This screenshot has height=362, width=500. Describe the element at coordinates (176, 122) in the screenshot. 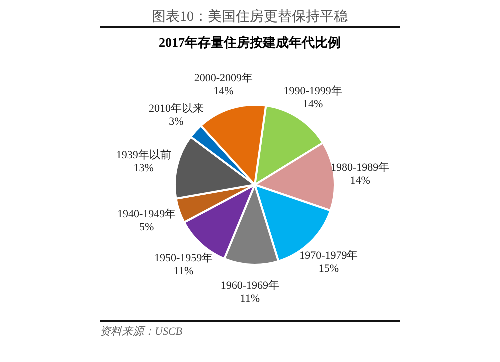

I see `data-label: 3%` at that location.